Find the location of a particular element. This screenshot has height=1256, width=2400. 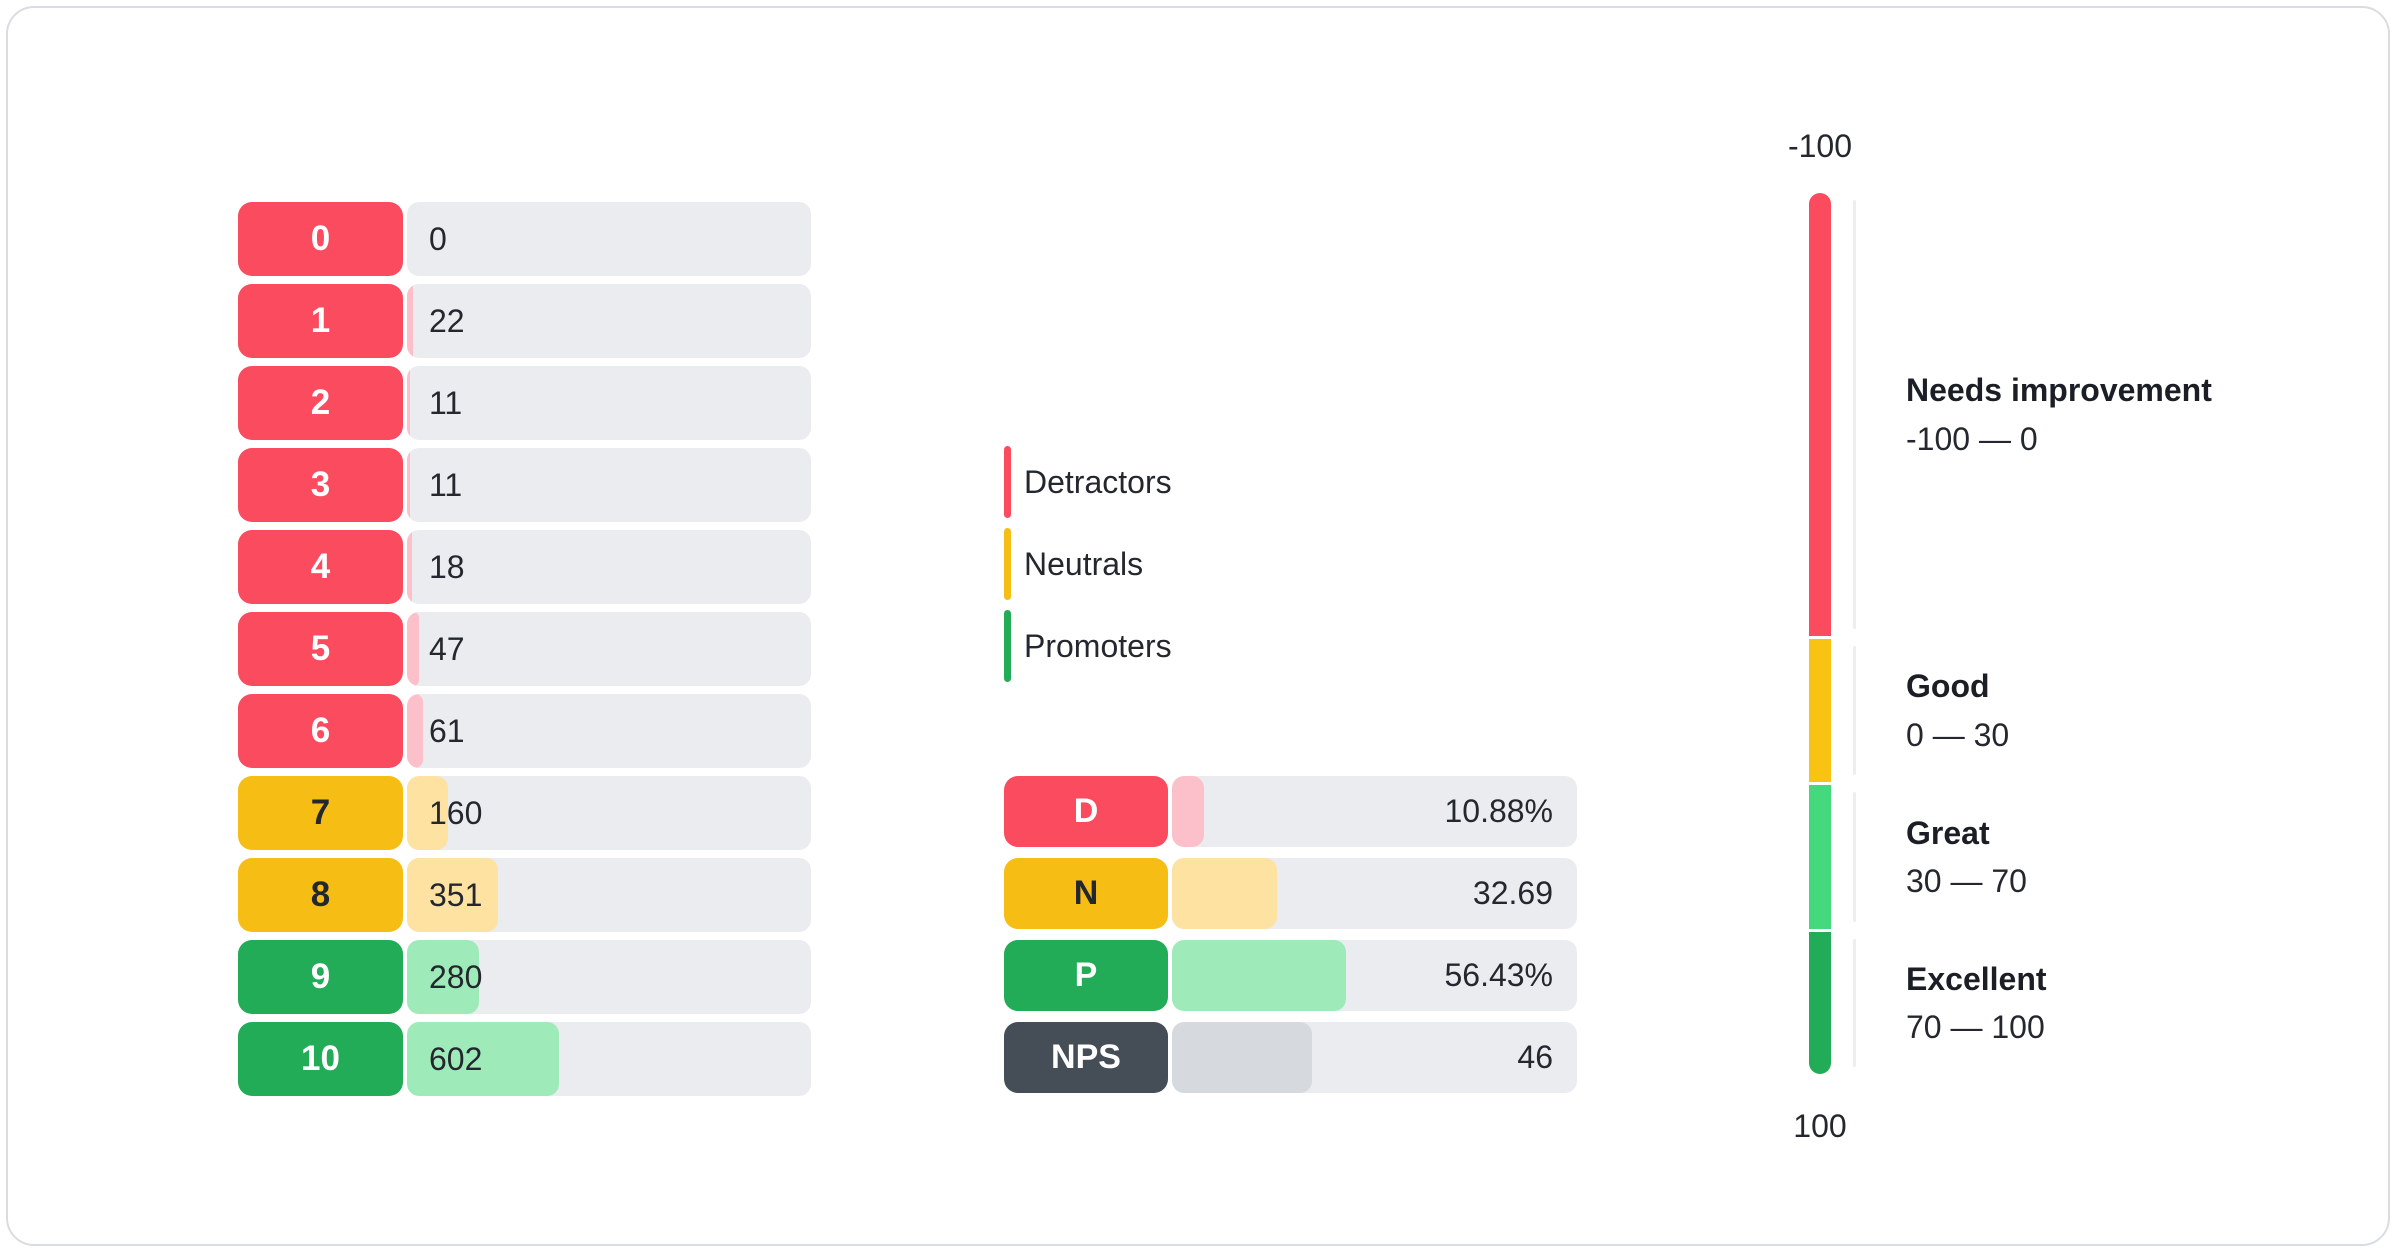

score-row: 5 47 is located at coordinates (524, 649).